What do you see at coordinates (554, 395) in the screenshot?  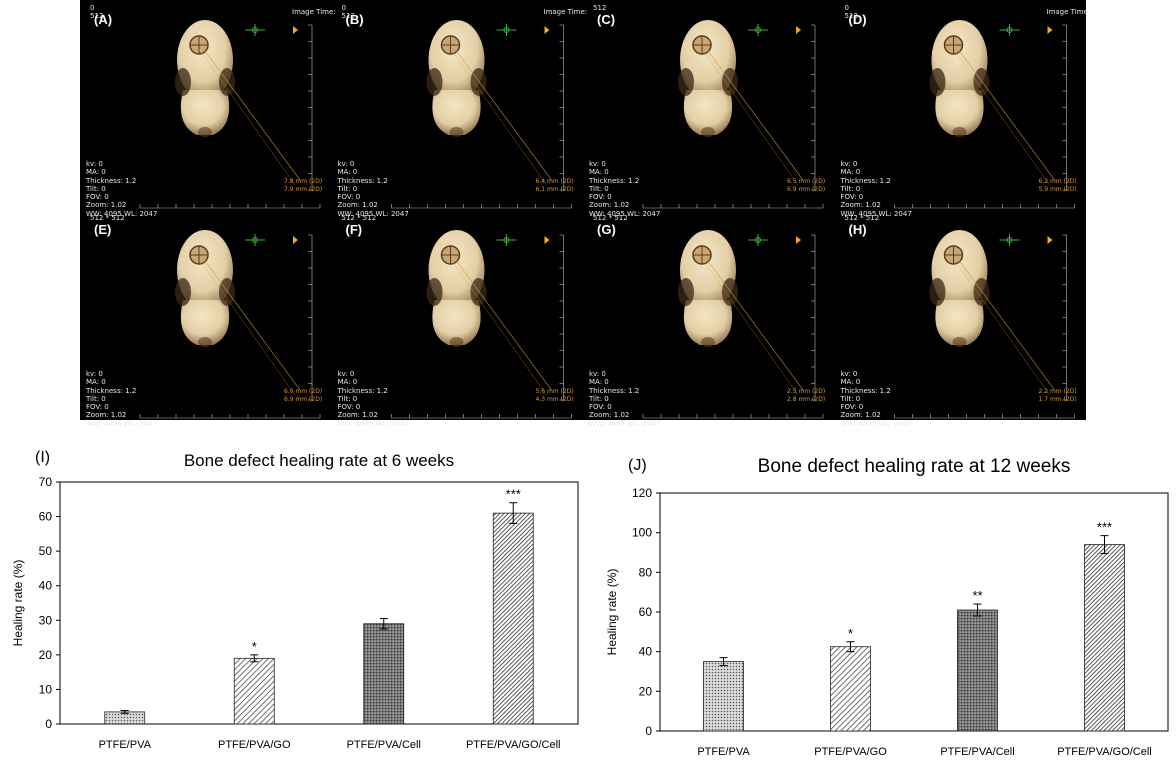 I see `measurement-values: 5.6 mm (2D) 4.3 mm (2D)` at bounding box center [554, 395].